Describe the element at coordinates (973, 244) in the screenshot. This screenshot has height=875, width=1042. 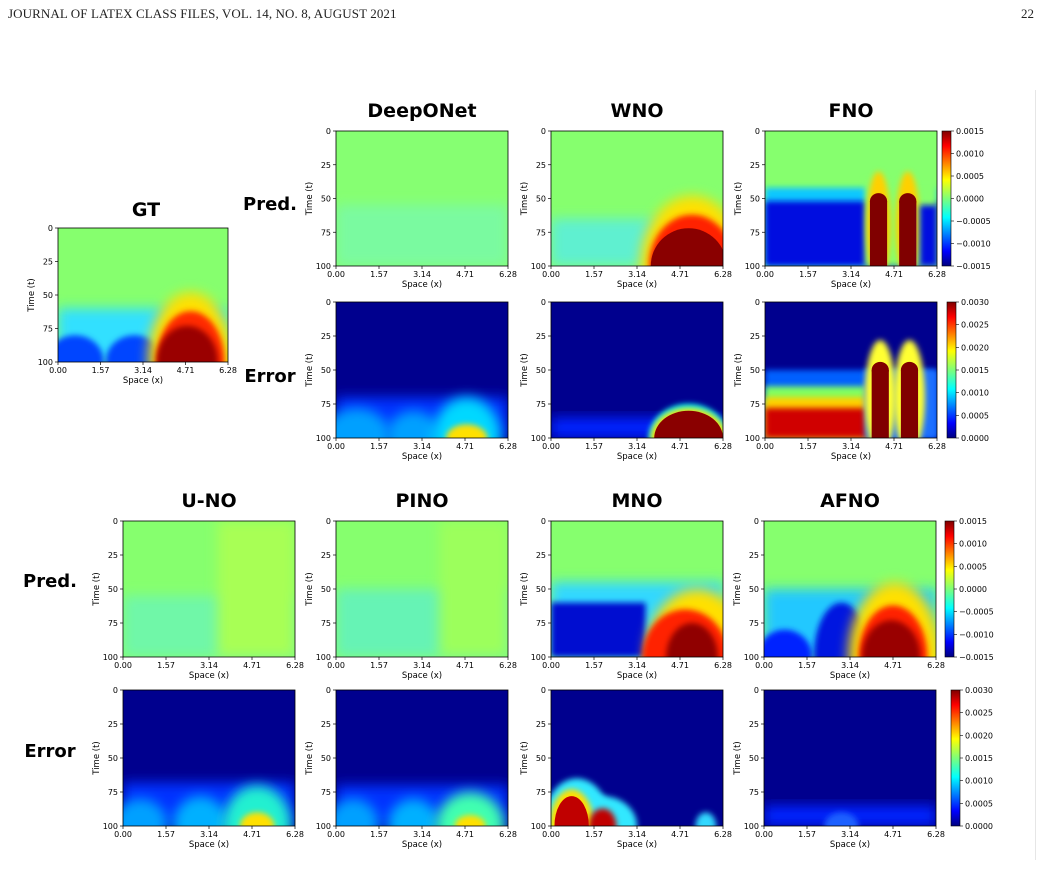
I see `colorbar-label: −0.0010` at that location.